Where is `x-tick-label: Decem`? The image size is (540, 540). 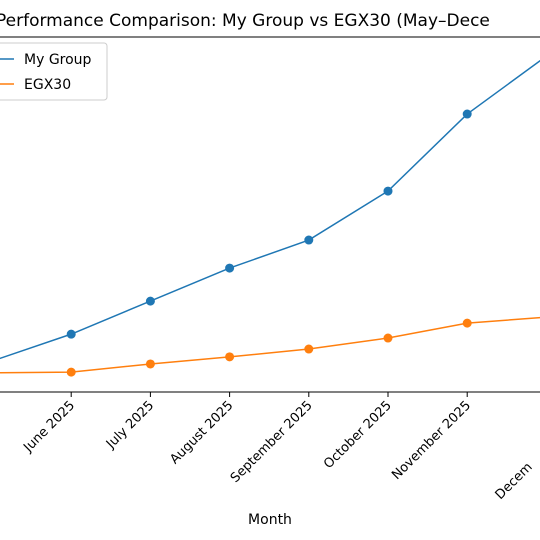
x-tick-label: Decem is located at coordinates (514, 481).